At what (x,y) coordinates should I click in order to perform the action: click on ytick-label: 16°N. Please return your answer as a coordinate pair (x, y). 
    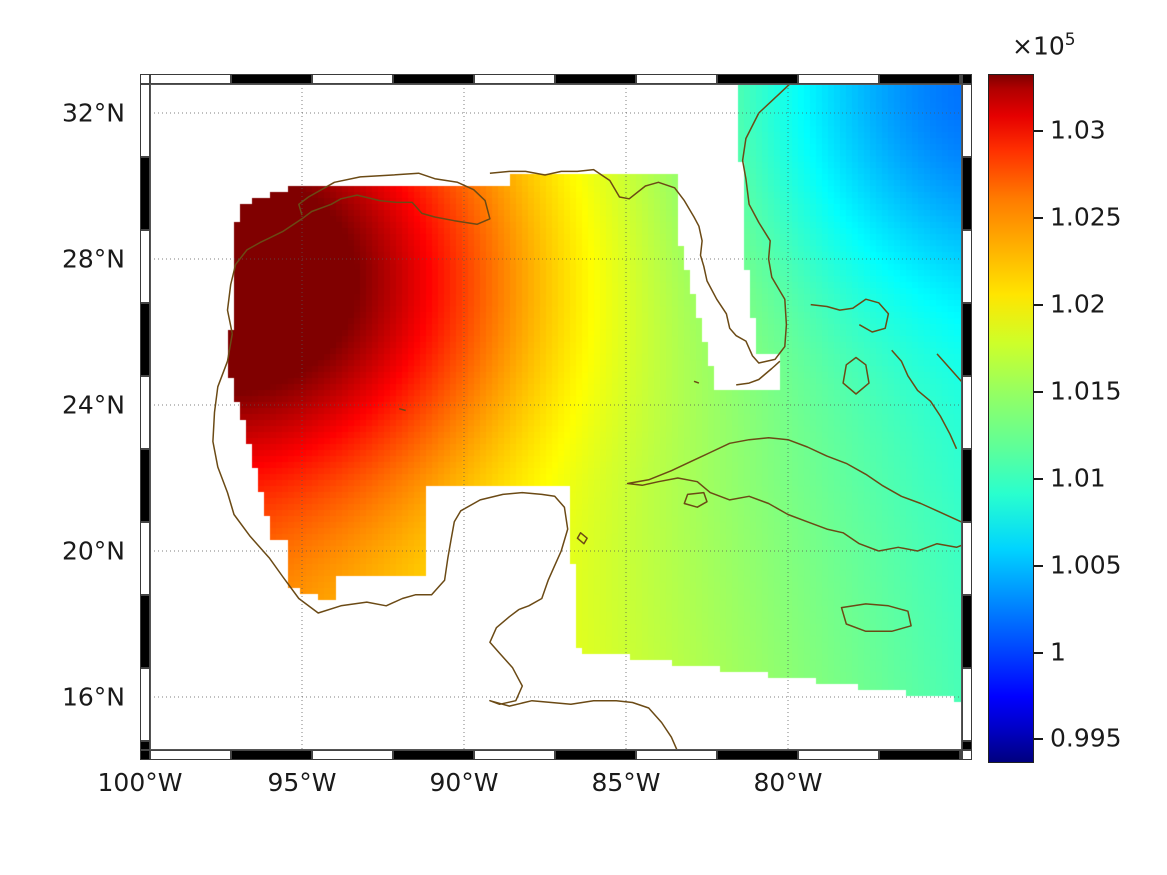
    Looking at the image, I should click on (93, 697).